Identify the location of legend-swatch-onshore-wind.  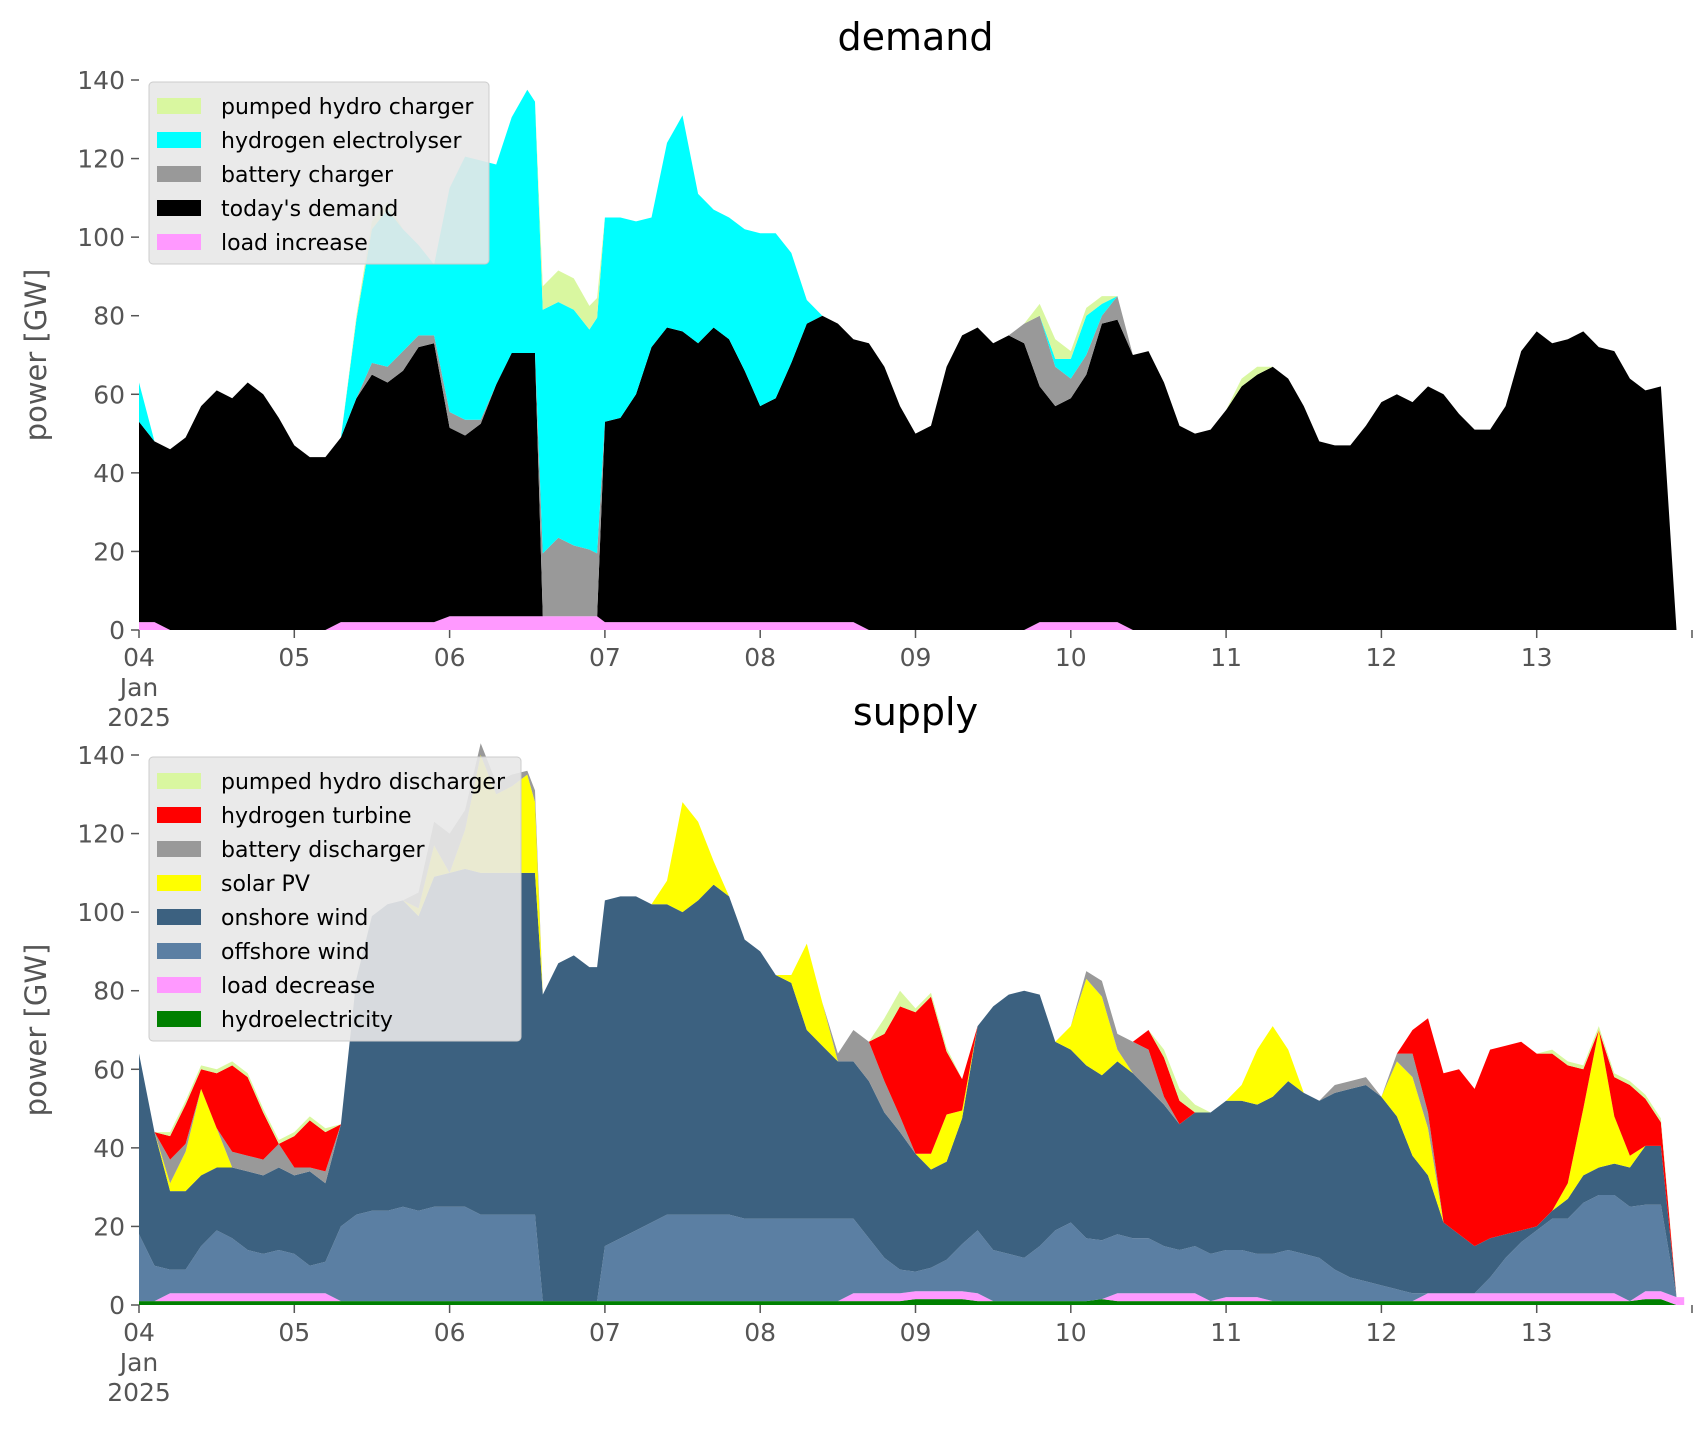
(179, 917).